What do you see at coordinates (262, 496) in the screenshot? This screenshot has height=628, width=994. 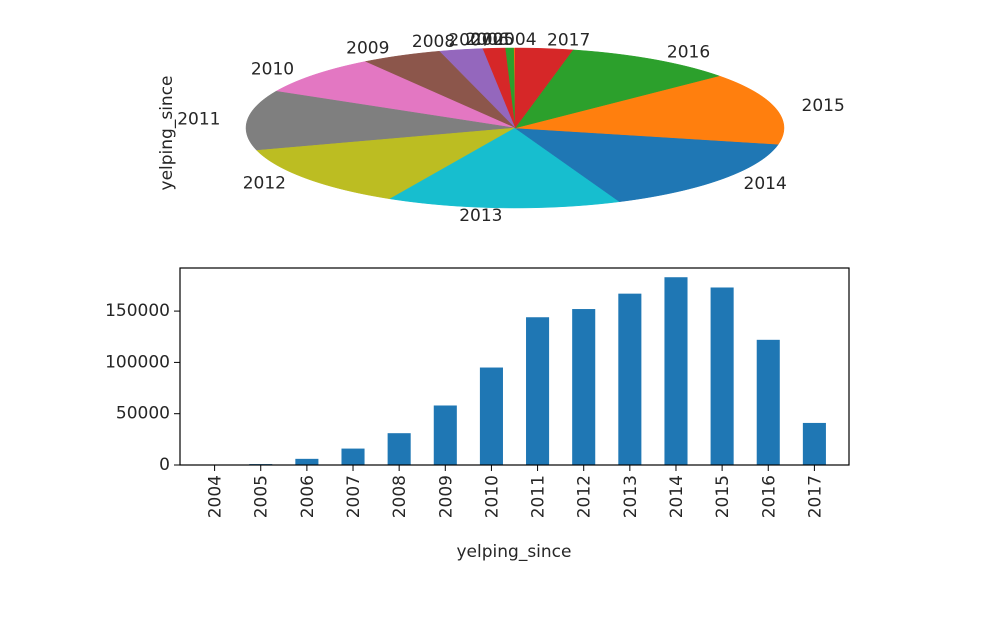 I see `x-tick-label-2005: 2005` at bounding box center [262, 496].